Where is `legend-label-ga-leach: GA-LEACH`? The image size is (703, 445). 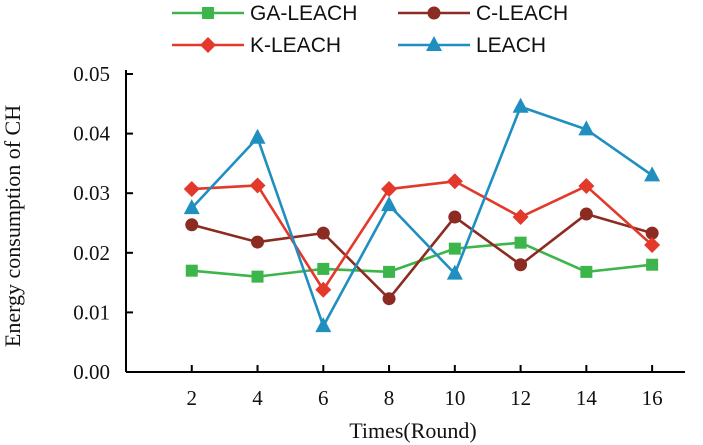 legend-label-ga-leach: GA-LEACH is located at coordinates (303, 13).